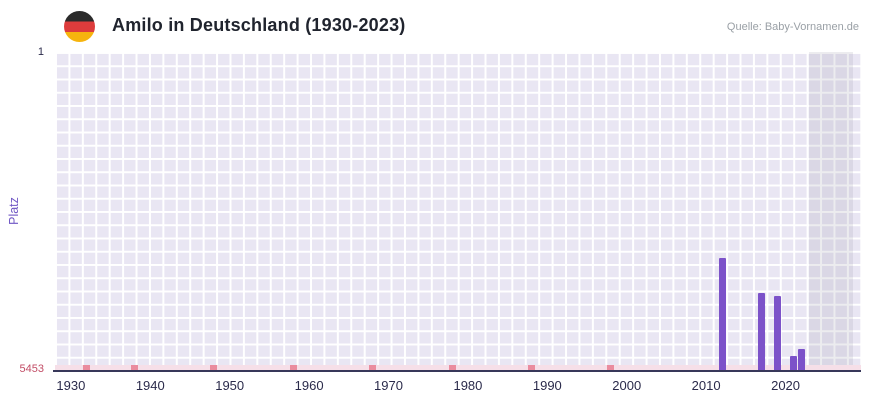 The image size is (873, 412). Describe the element at coordinates (259, 25) in the screenshot. I see `page-title: Amilo in Deutschland (1930-2023)` at that location.